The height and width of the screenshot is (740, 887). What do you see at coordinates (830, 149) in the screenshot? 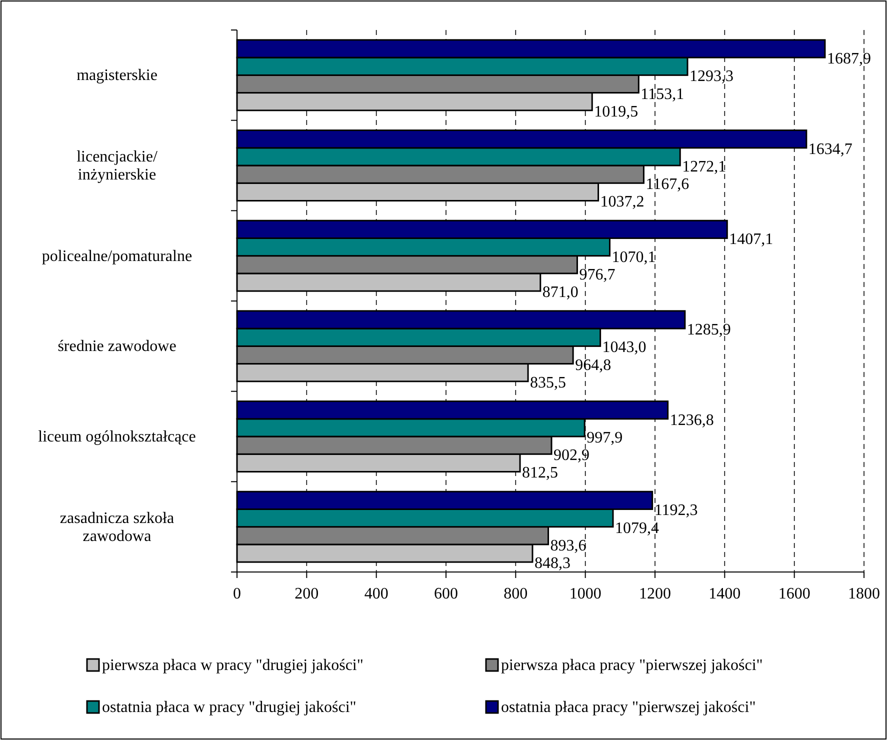
I see `data-label: 1634,7` at bounding box center [830, 149].